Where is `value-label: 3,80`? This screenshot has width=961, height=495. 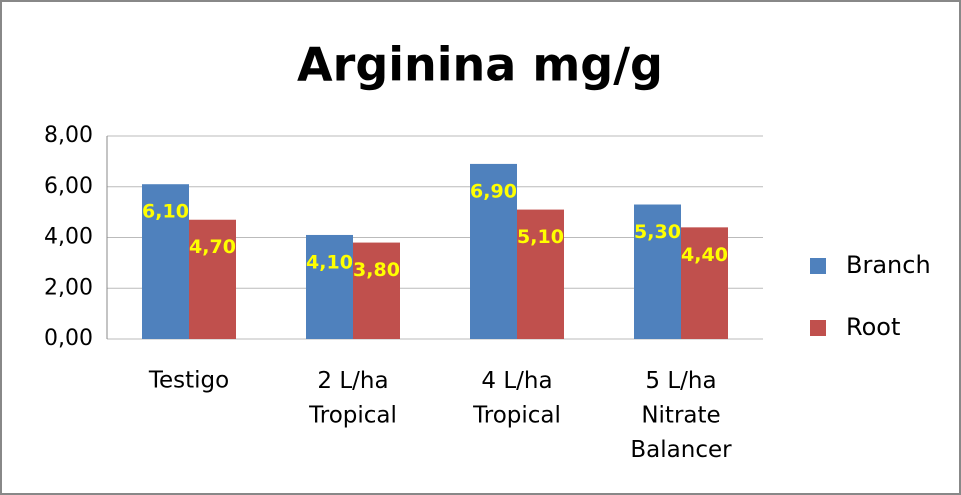
value-label: 3,80 is located at coordinates (376, 270).